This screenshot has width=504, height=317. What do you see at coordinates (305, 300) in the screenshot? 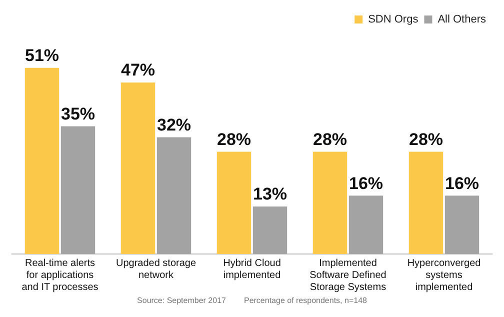
I see `text: Percentage of respondents, n=148` at bounding box center [305, 300].